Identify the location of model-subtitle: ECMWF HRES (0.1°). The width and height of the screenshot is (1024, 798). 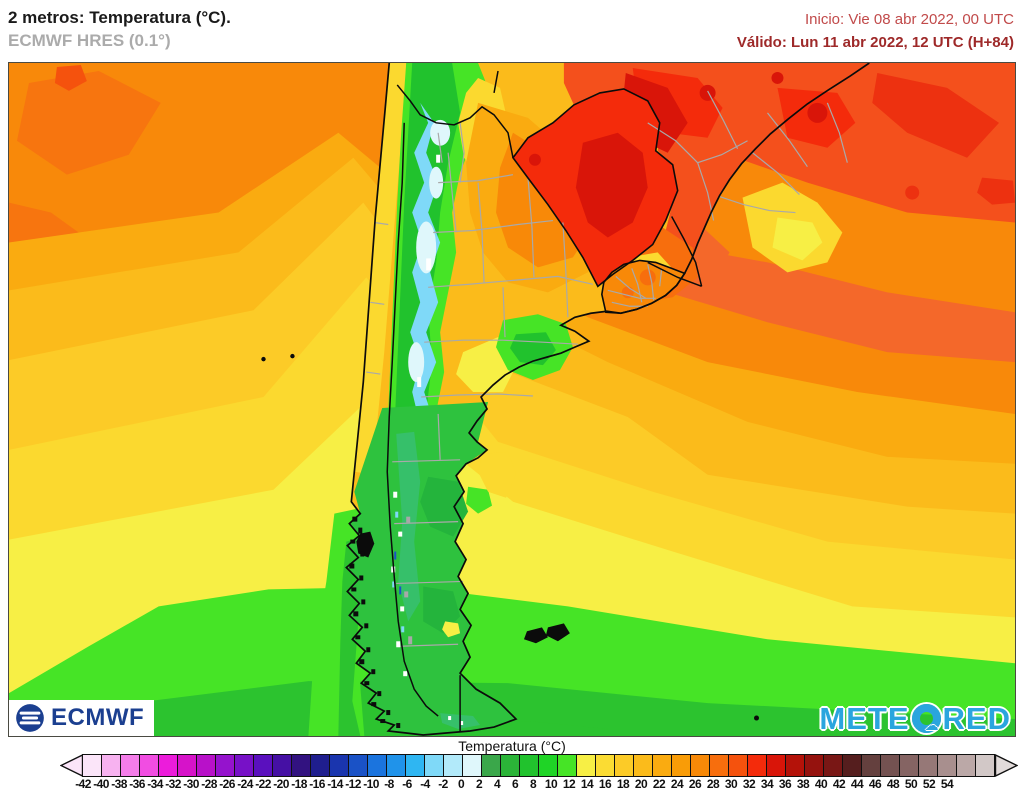
(89, 40).